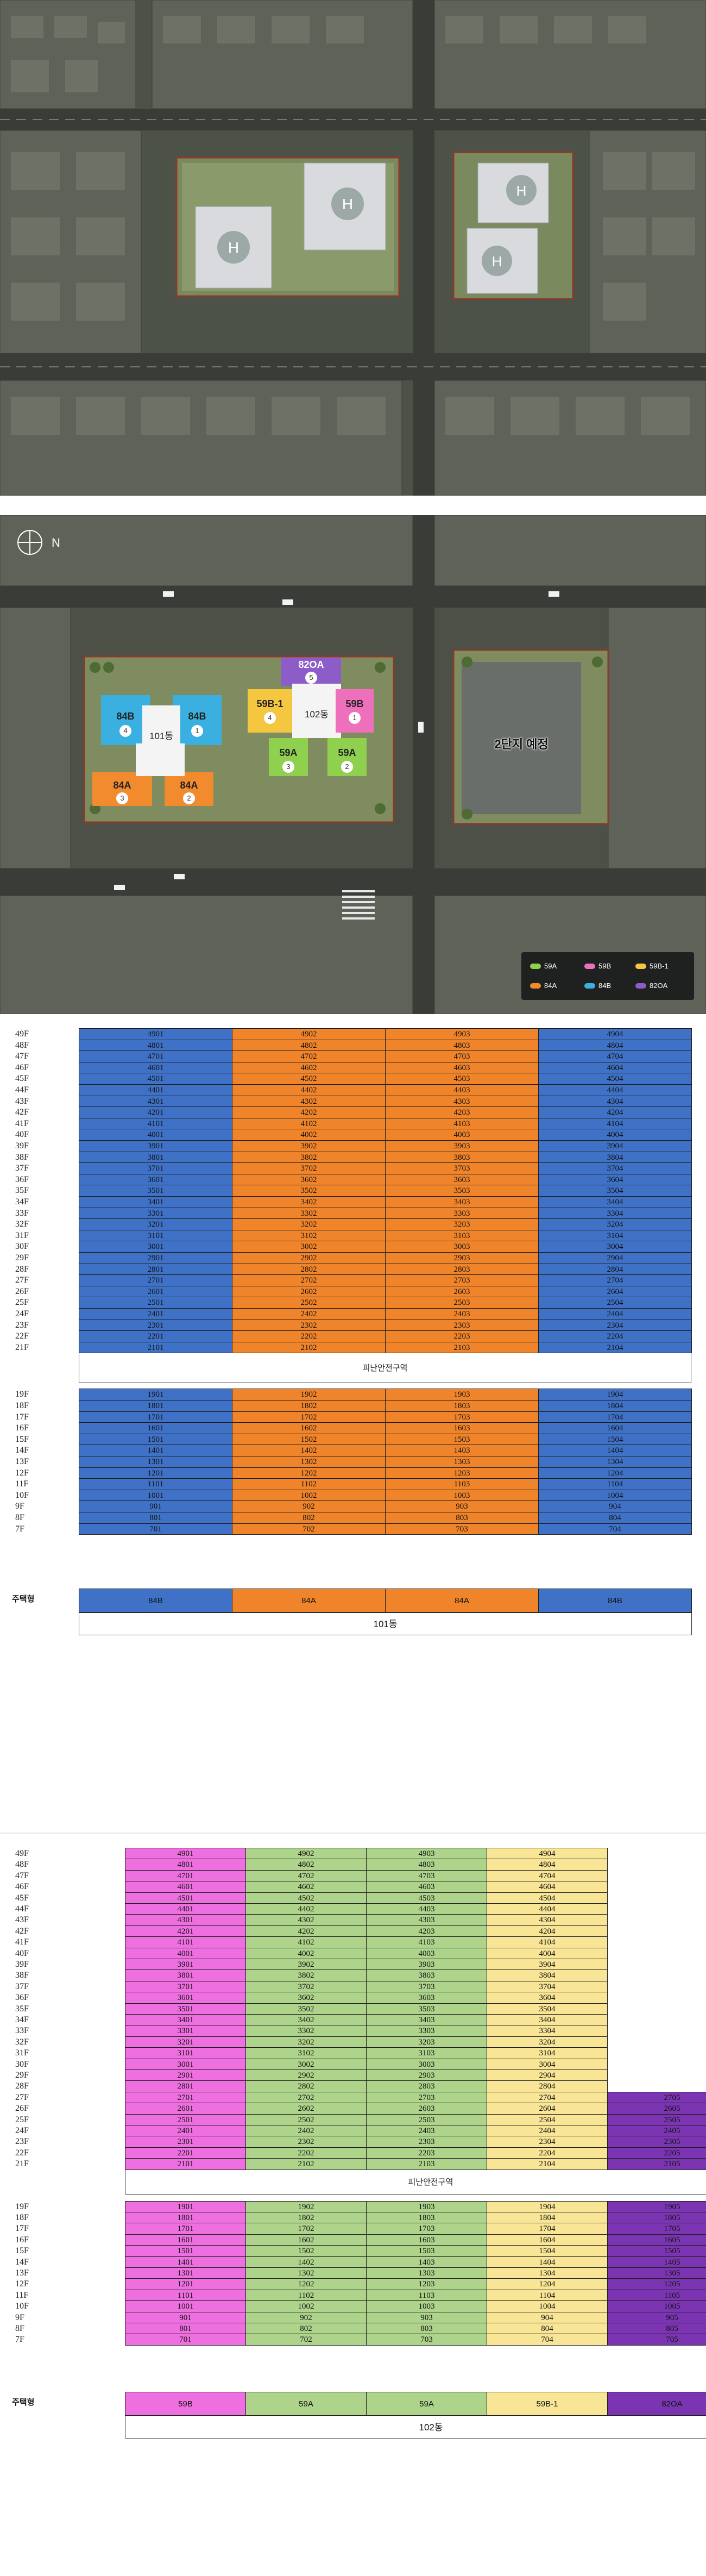 The width and height of the screenshot is (706, 2576). I want to click on label-84A-right: 84A, so click(189, 785).